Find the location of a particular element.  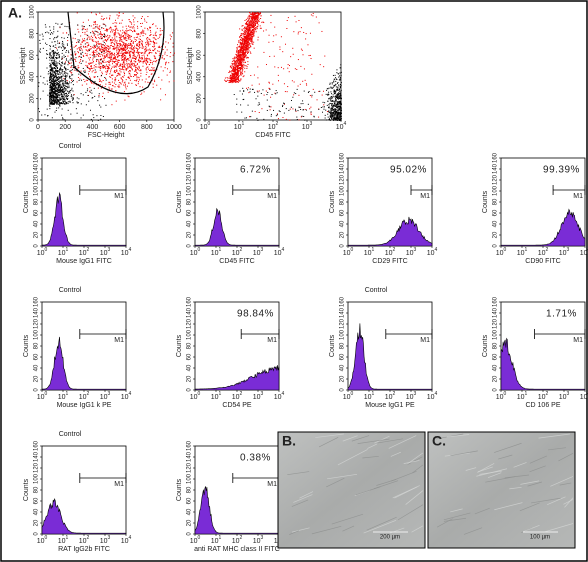

tick-label: 160 is located at coordinates (343, 157).